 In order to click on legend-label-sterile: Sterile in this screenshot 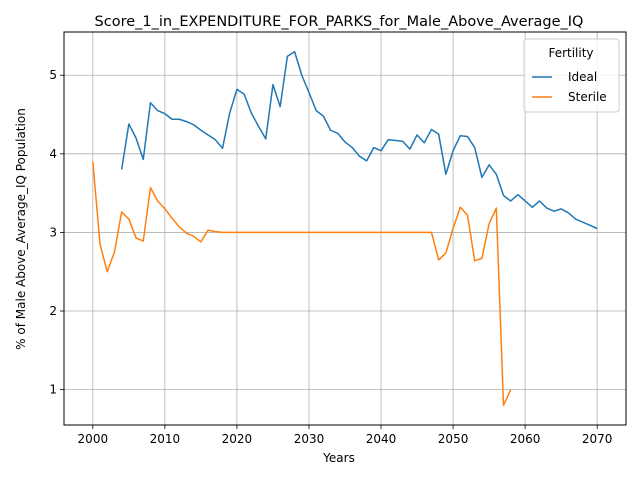, I will do `click(587, 97)`.